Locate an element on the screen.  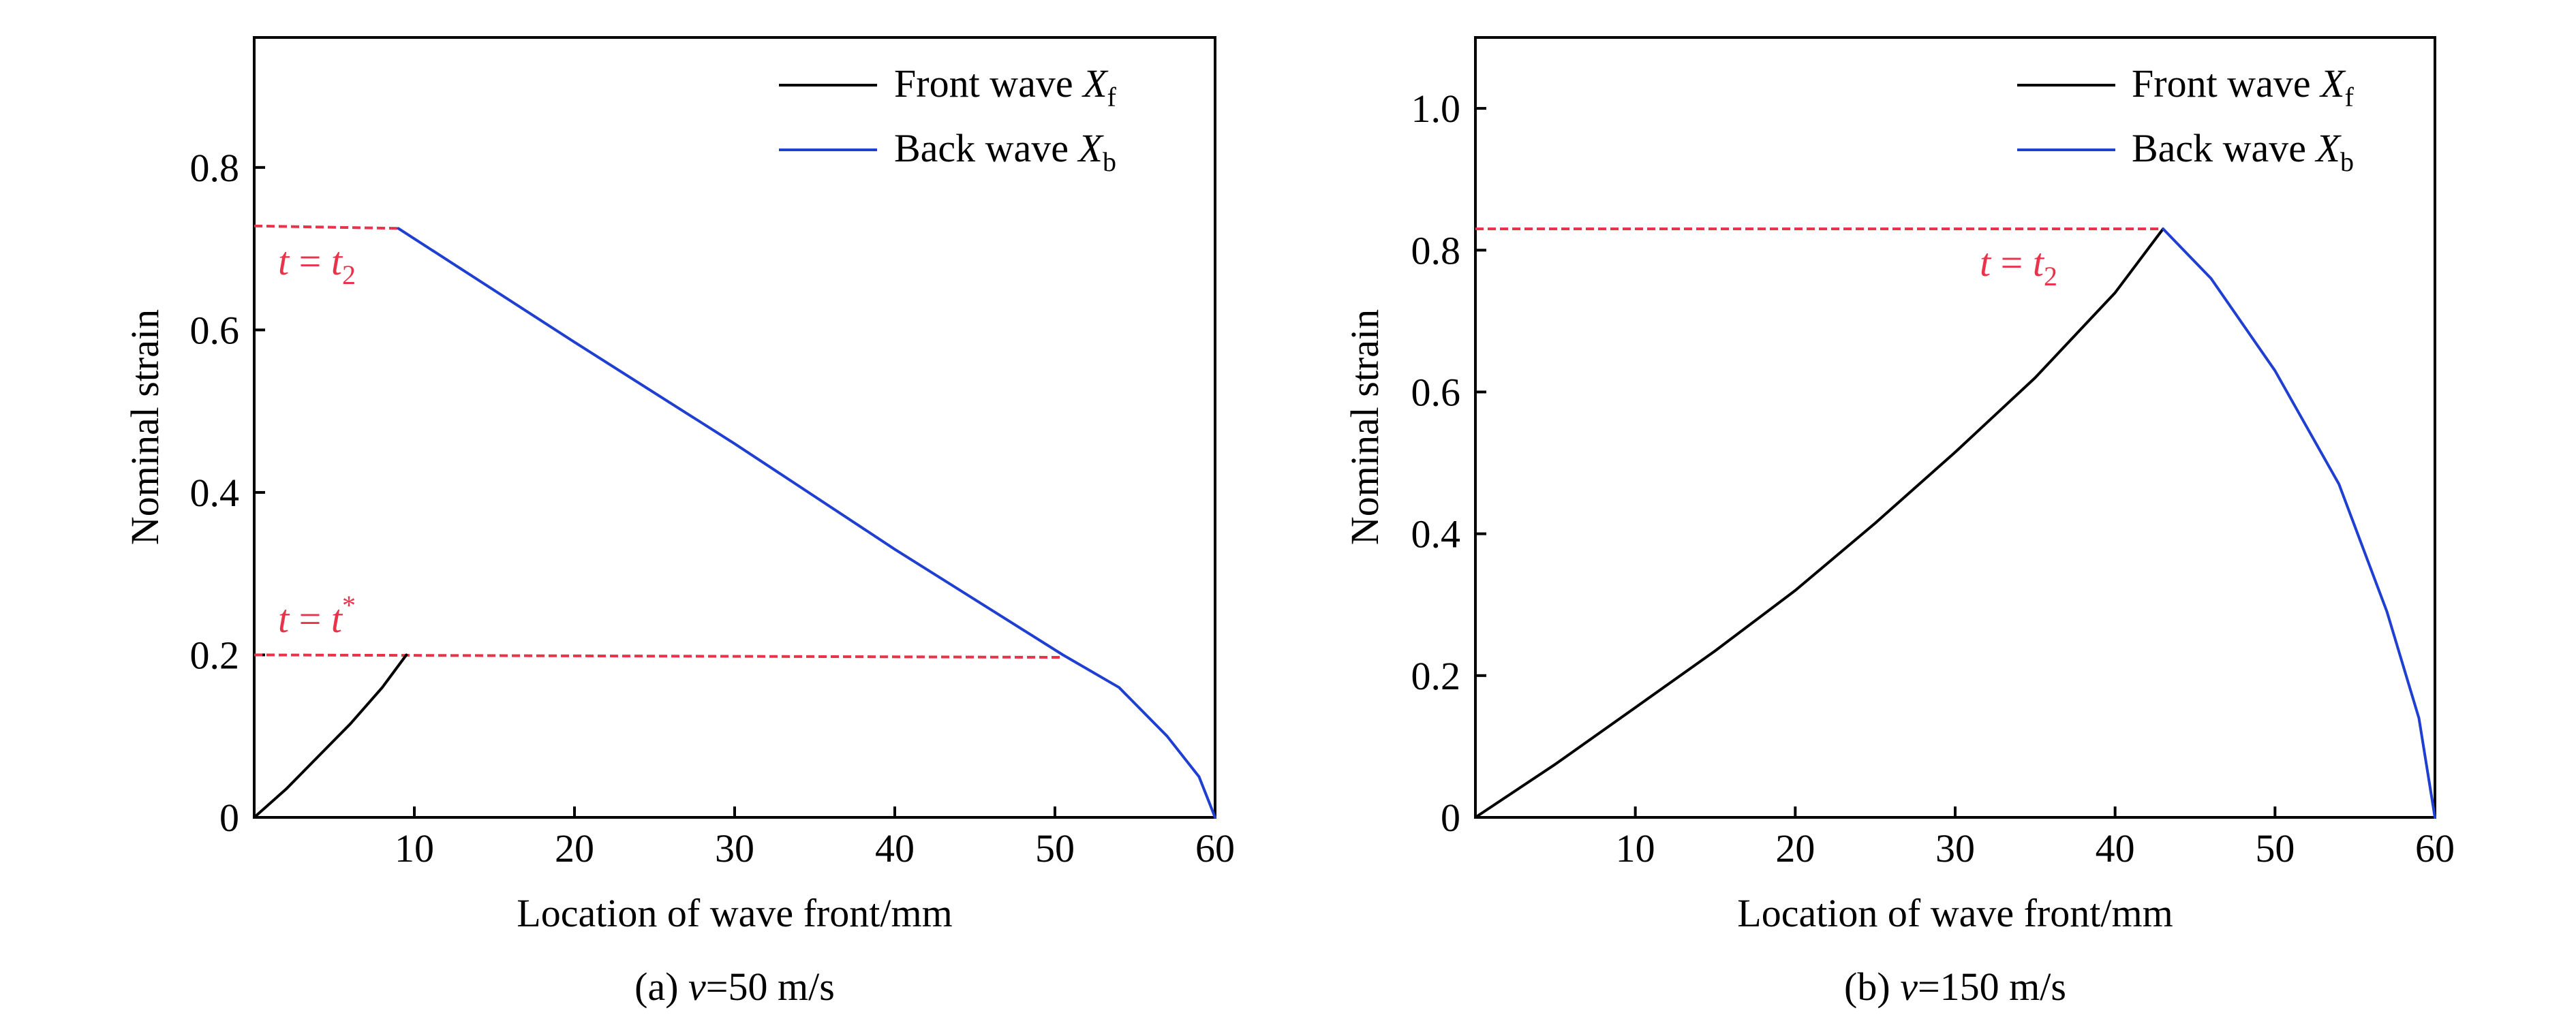
legend-label-back-wave-b: Back wave Xb is located at coordinates (2243, 151).